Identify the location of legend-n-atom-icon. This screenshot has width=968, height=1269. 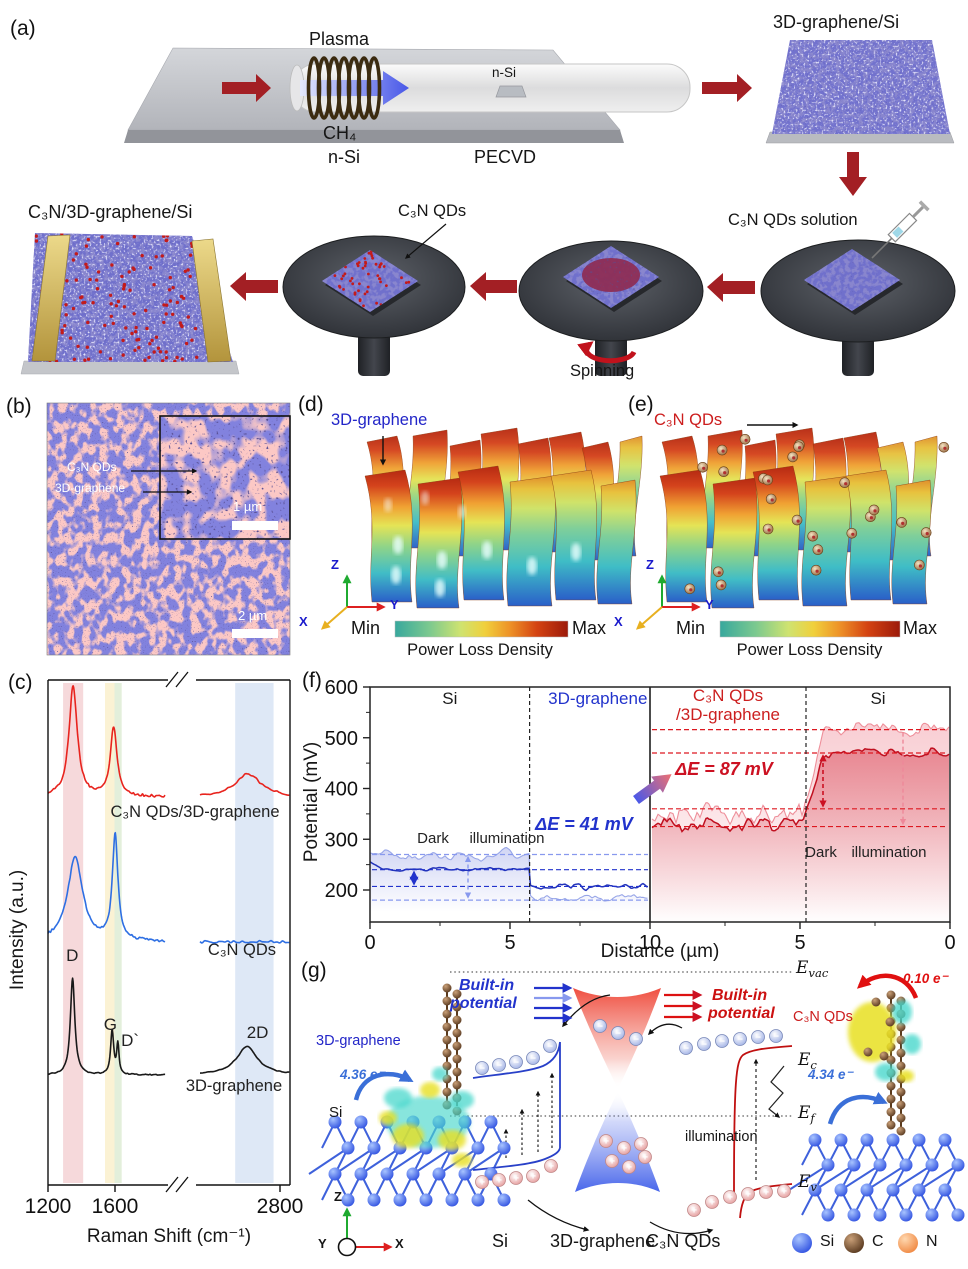
(908, 1243).